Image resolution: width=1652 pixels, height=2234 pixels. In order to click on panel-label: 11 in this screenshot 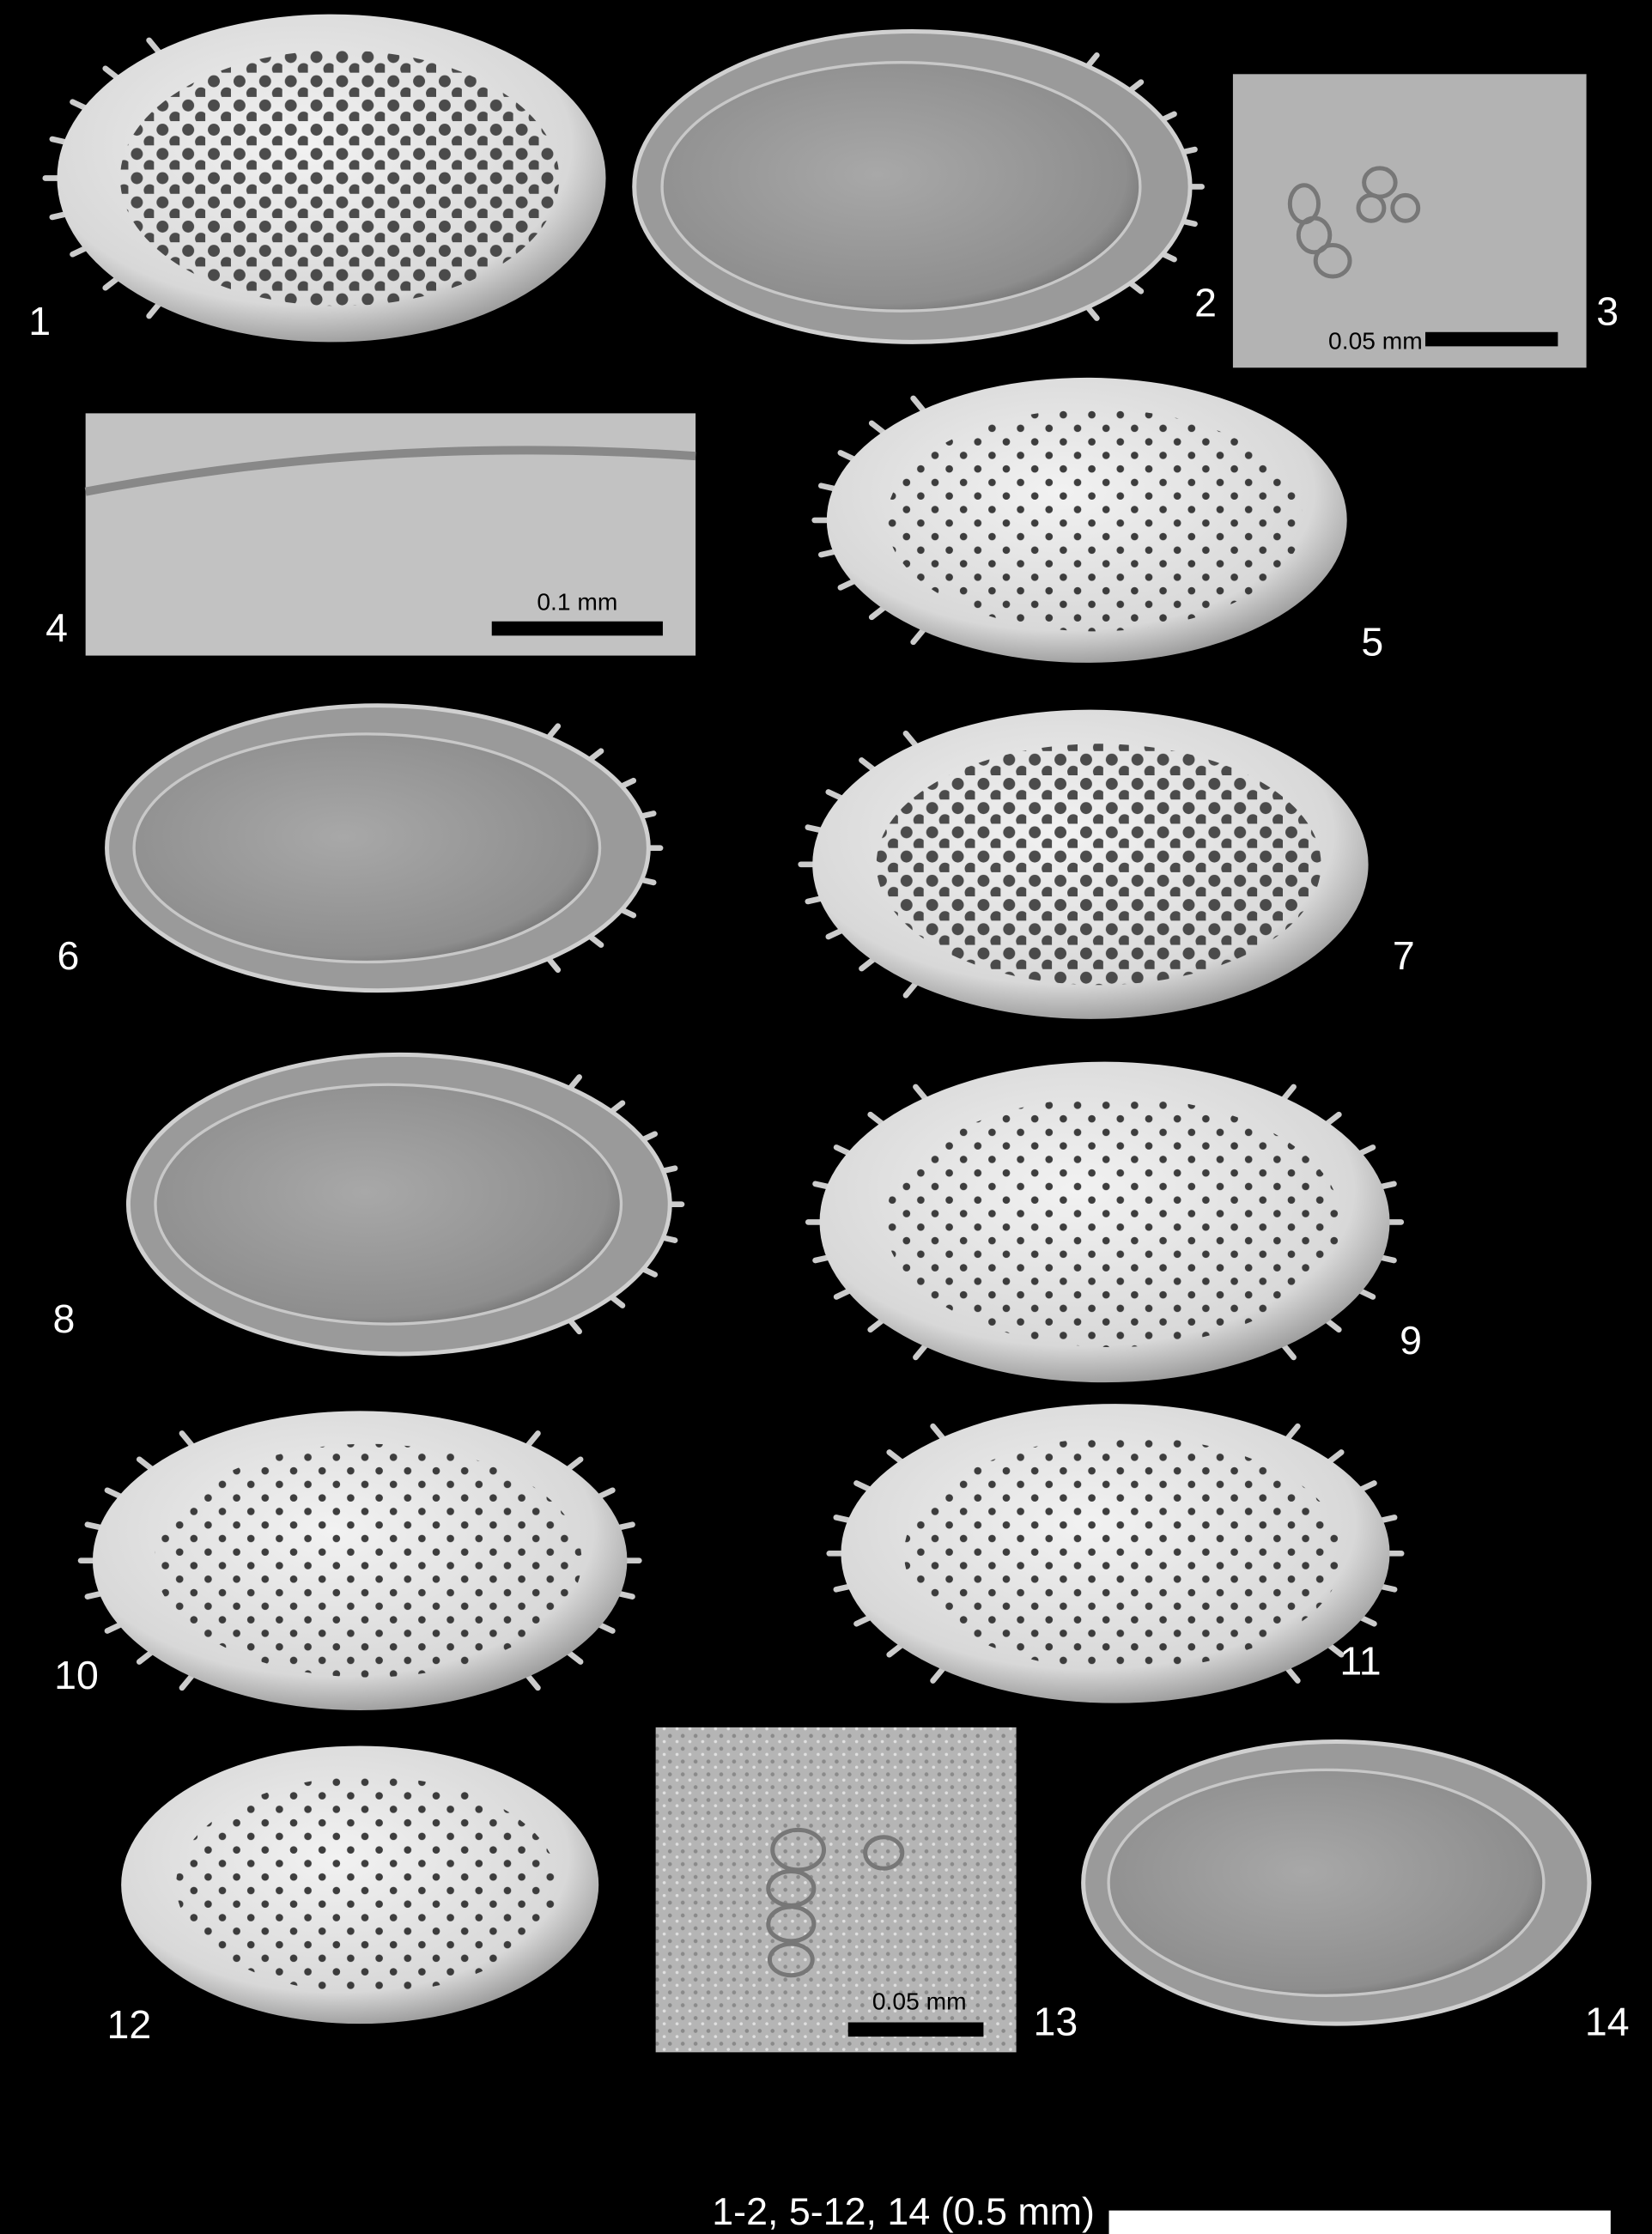, I will do `click(1360, 1660)`.